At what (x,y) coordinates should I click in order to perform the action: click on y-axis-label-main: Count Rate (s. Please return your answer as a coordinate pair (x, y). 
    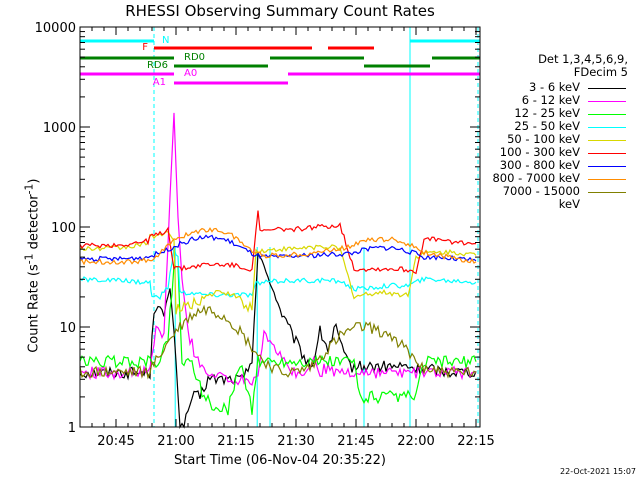
    Looking at the image, I should click on (34, 308).